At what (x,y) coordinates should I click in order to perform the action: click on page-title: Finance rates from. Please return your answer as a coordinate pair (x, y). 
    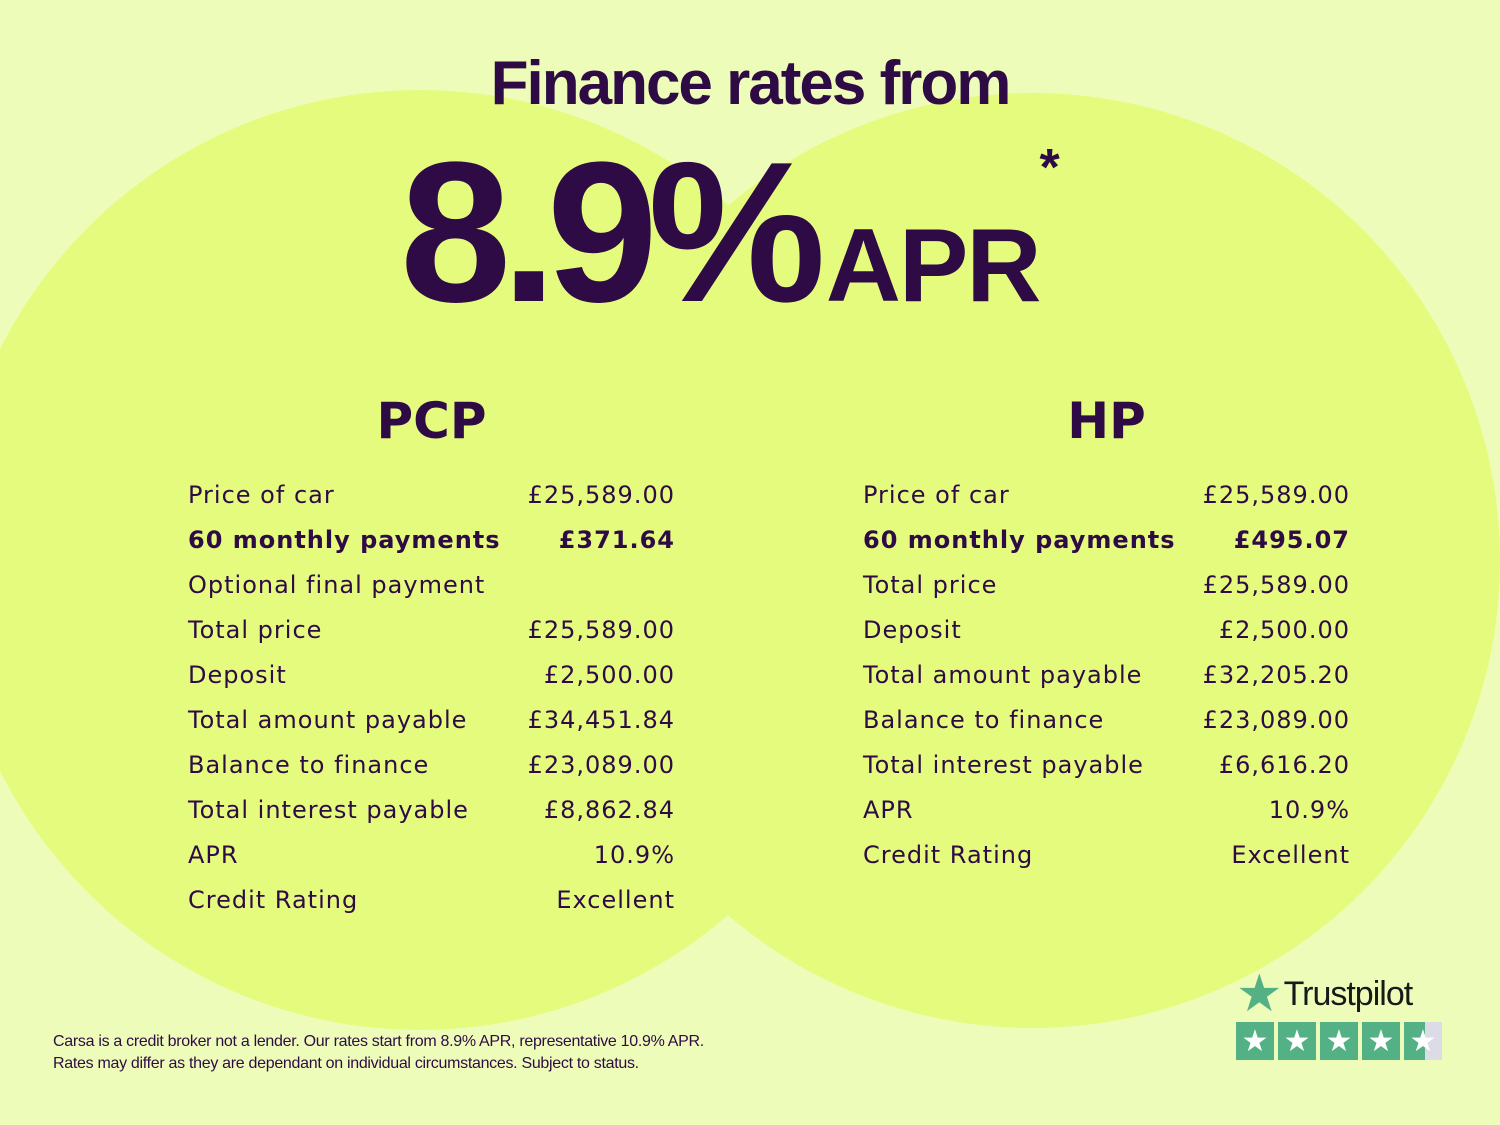
    Looking at the image, I should click on (751, 83).